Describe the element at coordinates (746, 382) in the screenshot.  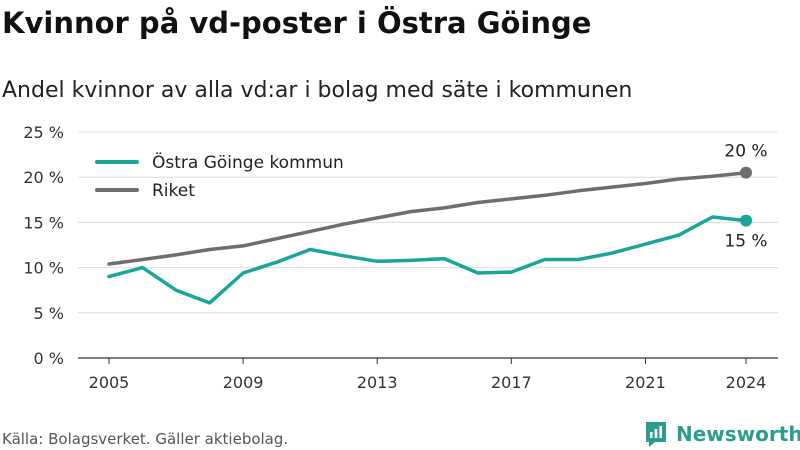
I see `x-tick-label: 2024` at that location.